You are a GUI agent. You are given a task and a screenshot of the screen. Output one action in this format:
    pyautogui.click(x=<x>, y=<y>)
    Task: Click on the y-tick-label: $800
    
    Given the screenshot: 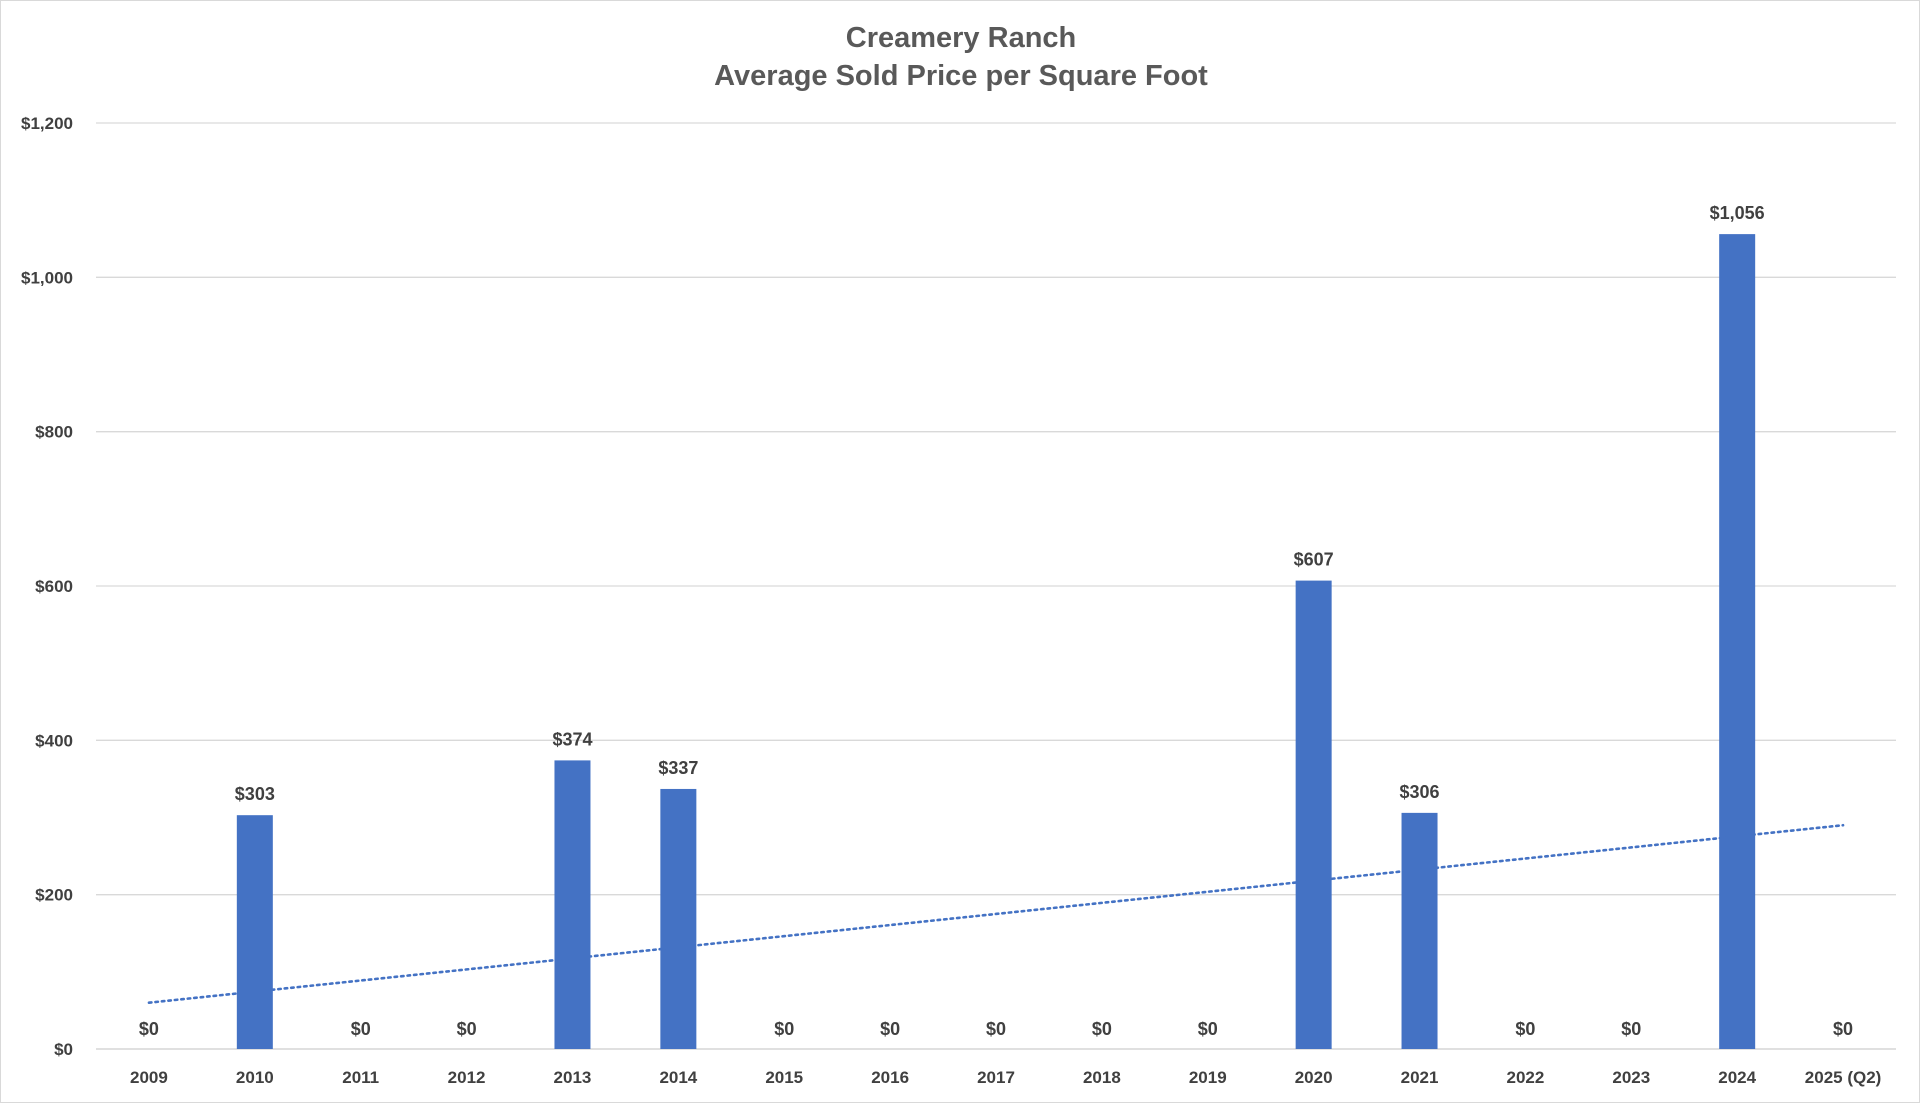 What is the action you would take?
    pyautogui.click(x=54, y=432)
    